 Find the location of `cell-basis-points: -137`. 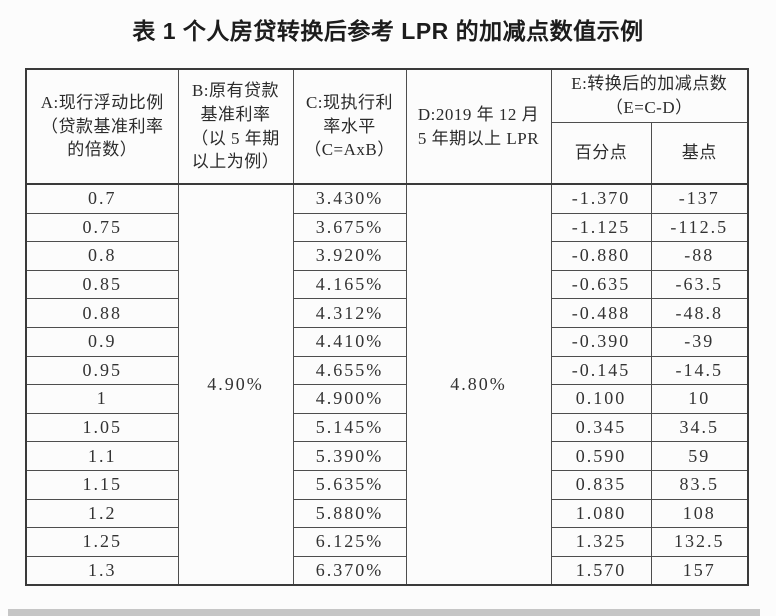

cell-basis-points: -137 is located at coordinates (699, 198).